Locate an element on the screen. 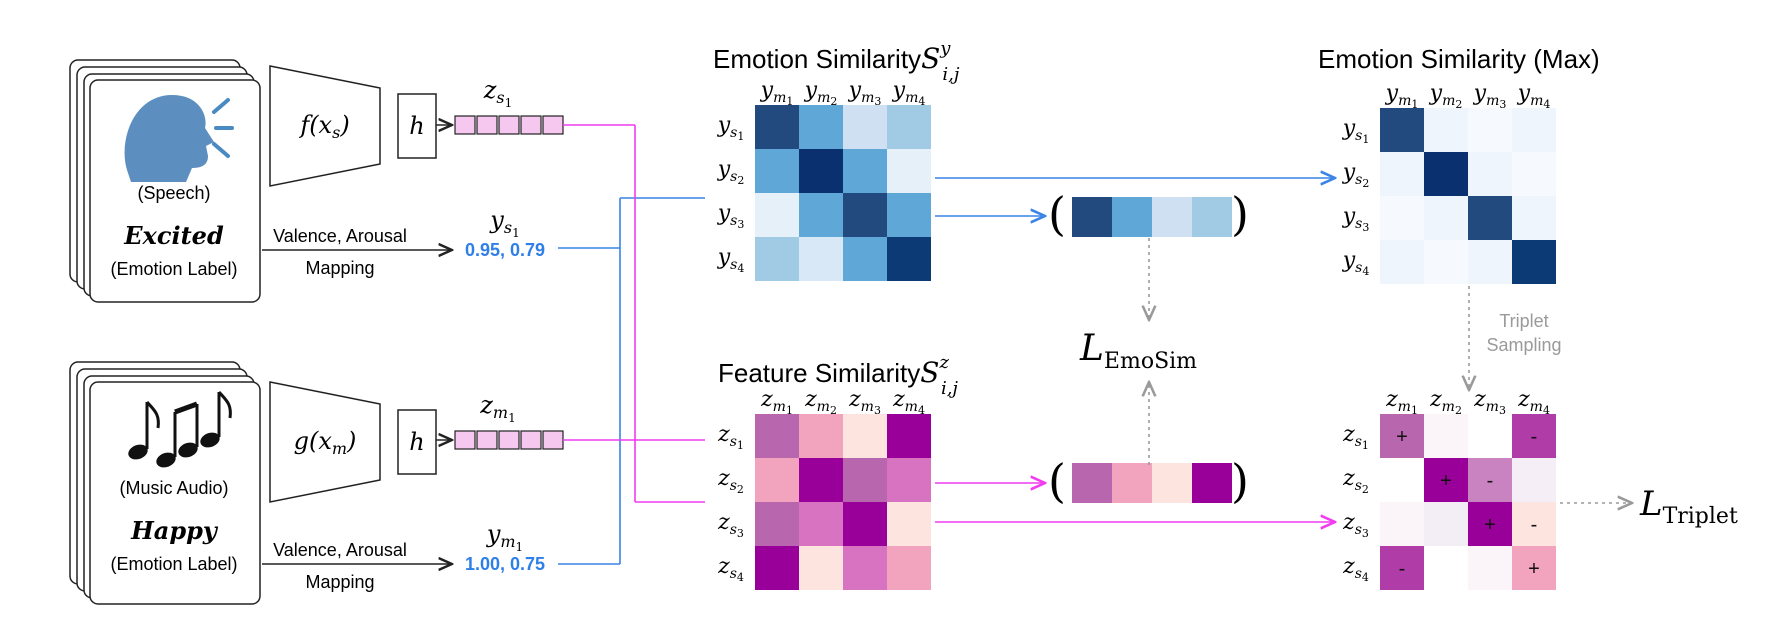  svg-text: f(xs) is located at coordinates (323, 126).